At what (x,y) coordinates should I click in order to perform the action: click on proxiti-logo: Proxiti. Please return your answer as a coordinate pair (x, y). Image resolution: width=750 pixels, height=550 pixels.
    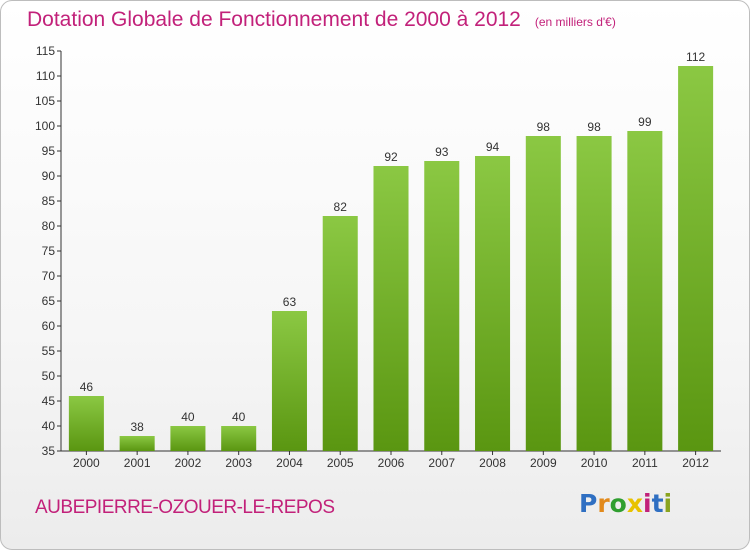
    Looking at the image, I should click on (625, 503).